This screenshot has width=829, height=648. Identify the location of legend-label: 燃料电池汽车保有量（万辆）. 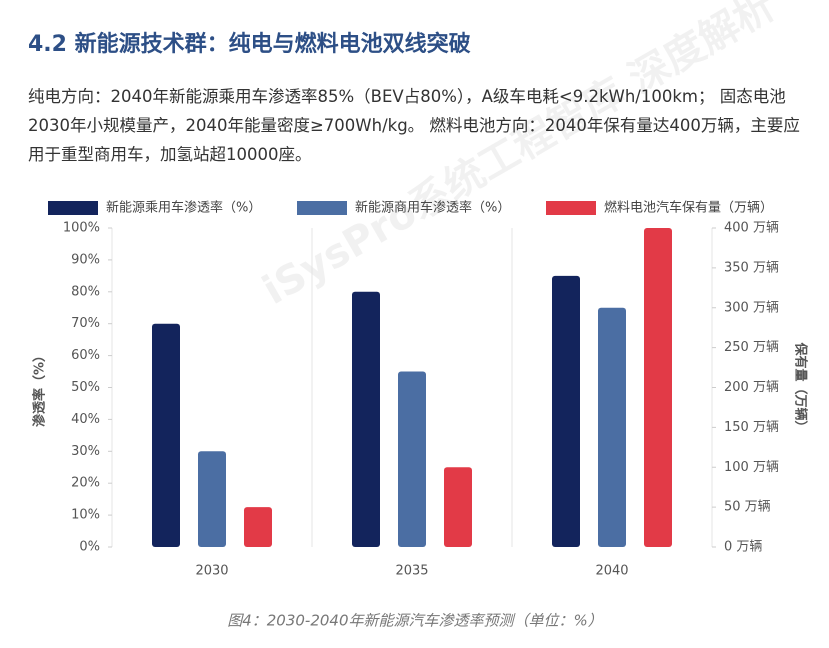
(688, 208).